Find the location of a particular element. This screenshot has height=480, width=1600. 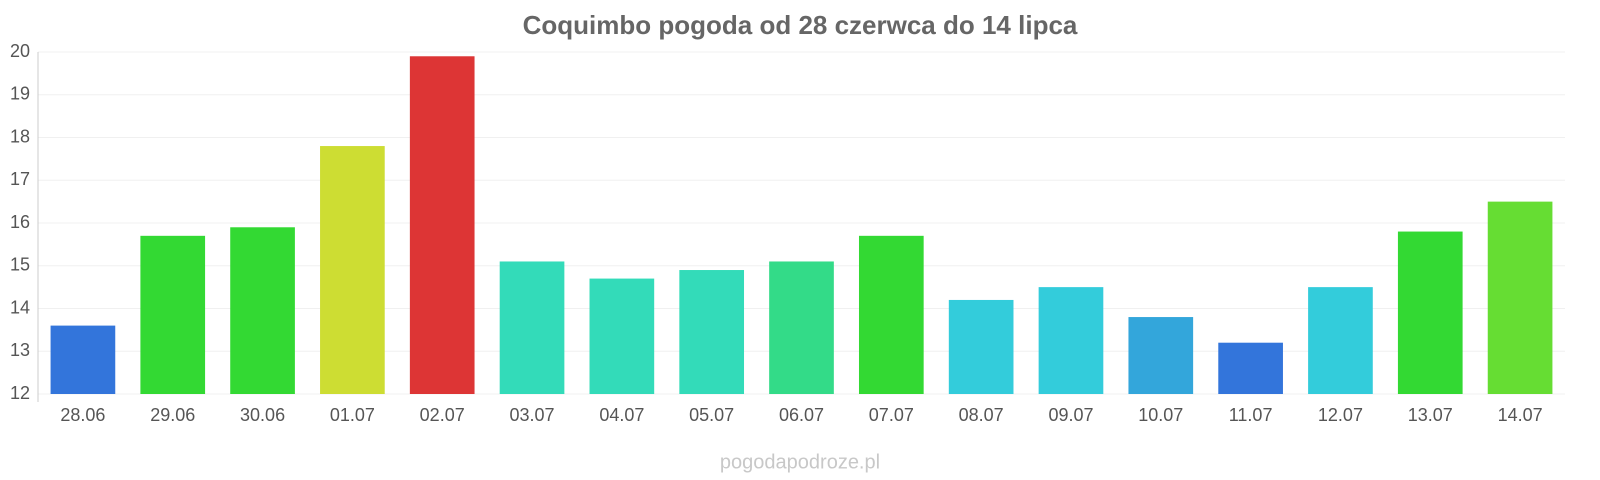

x-tick-label: 12.07 is located at coordinates (1340, 415).